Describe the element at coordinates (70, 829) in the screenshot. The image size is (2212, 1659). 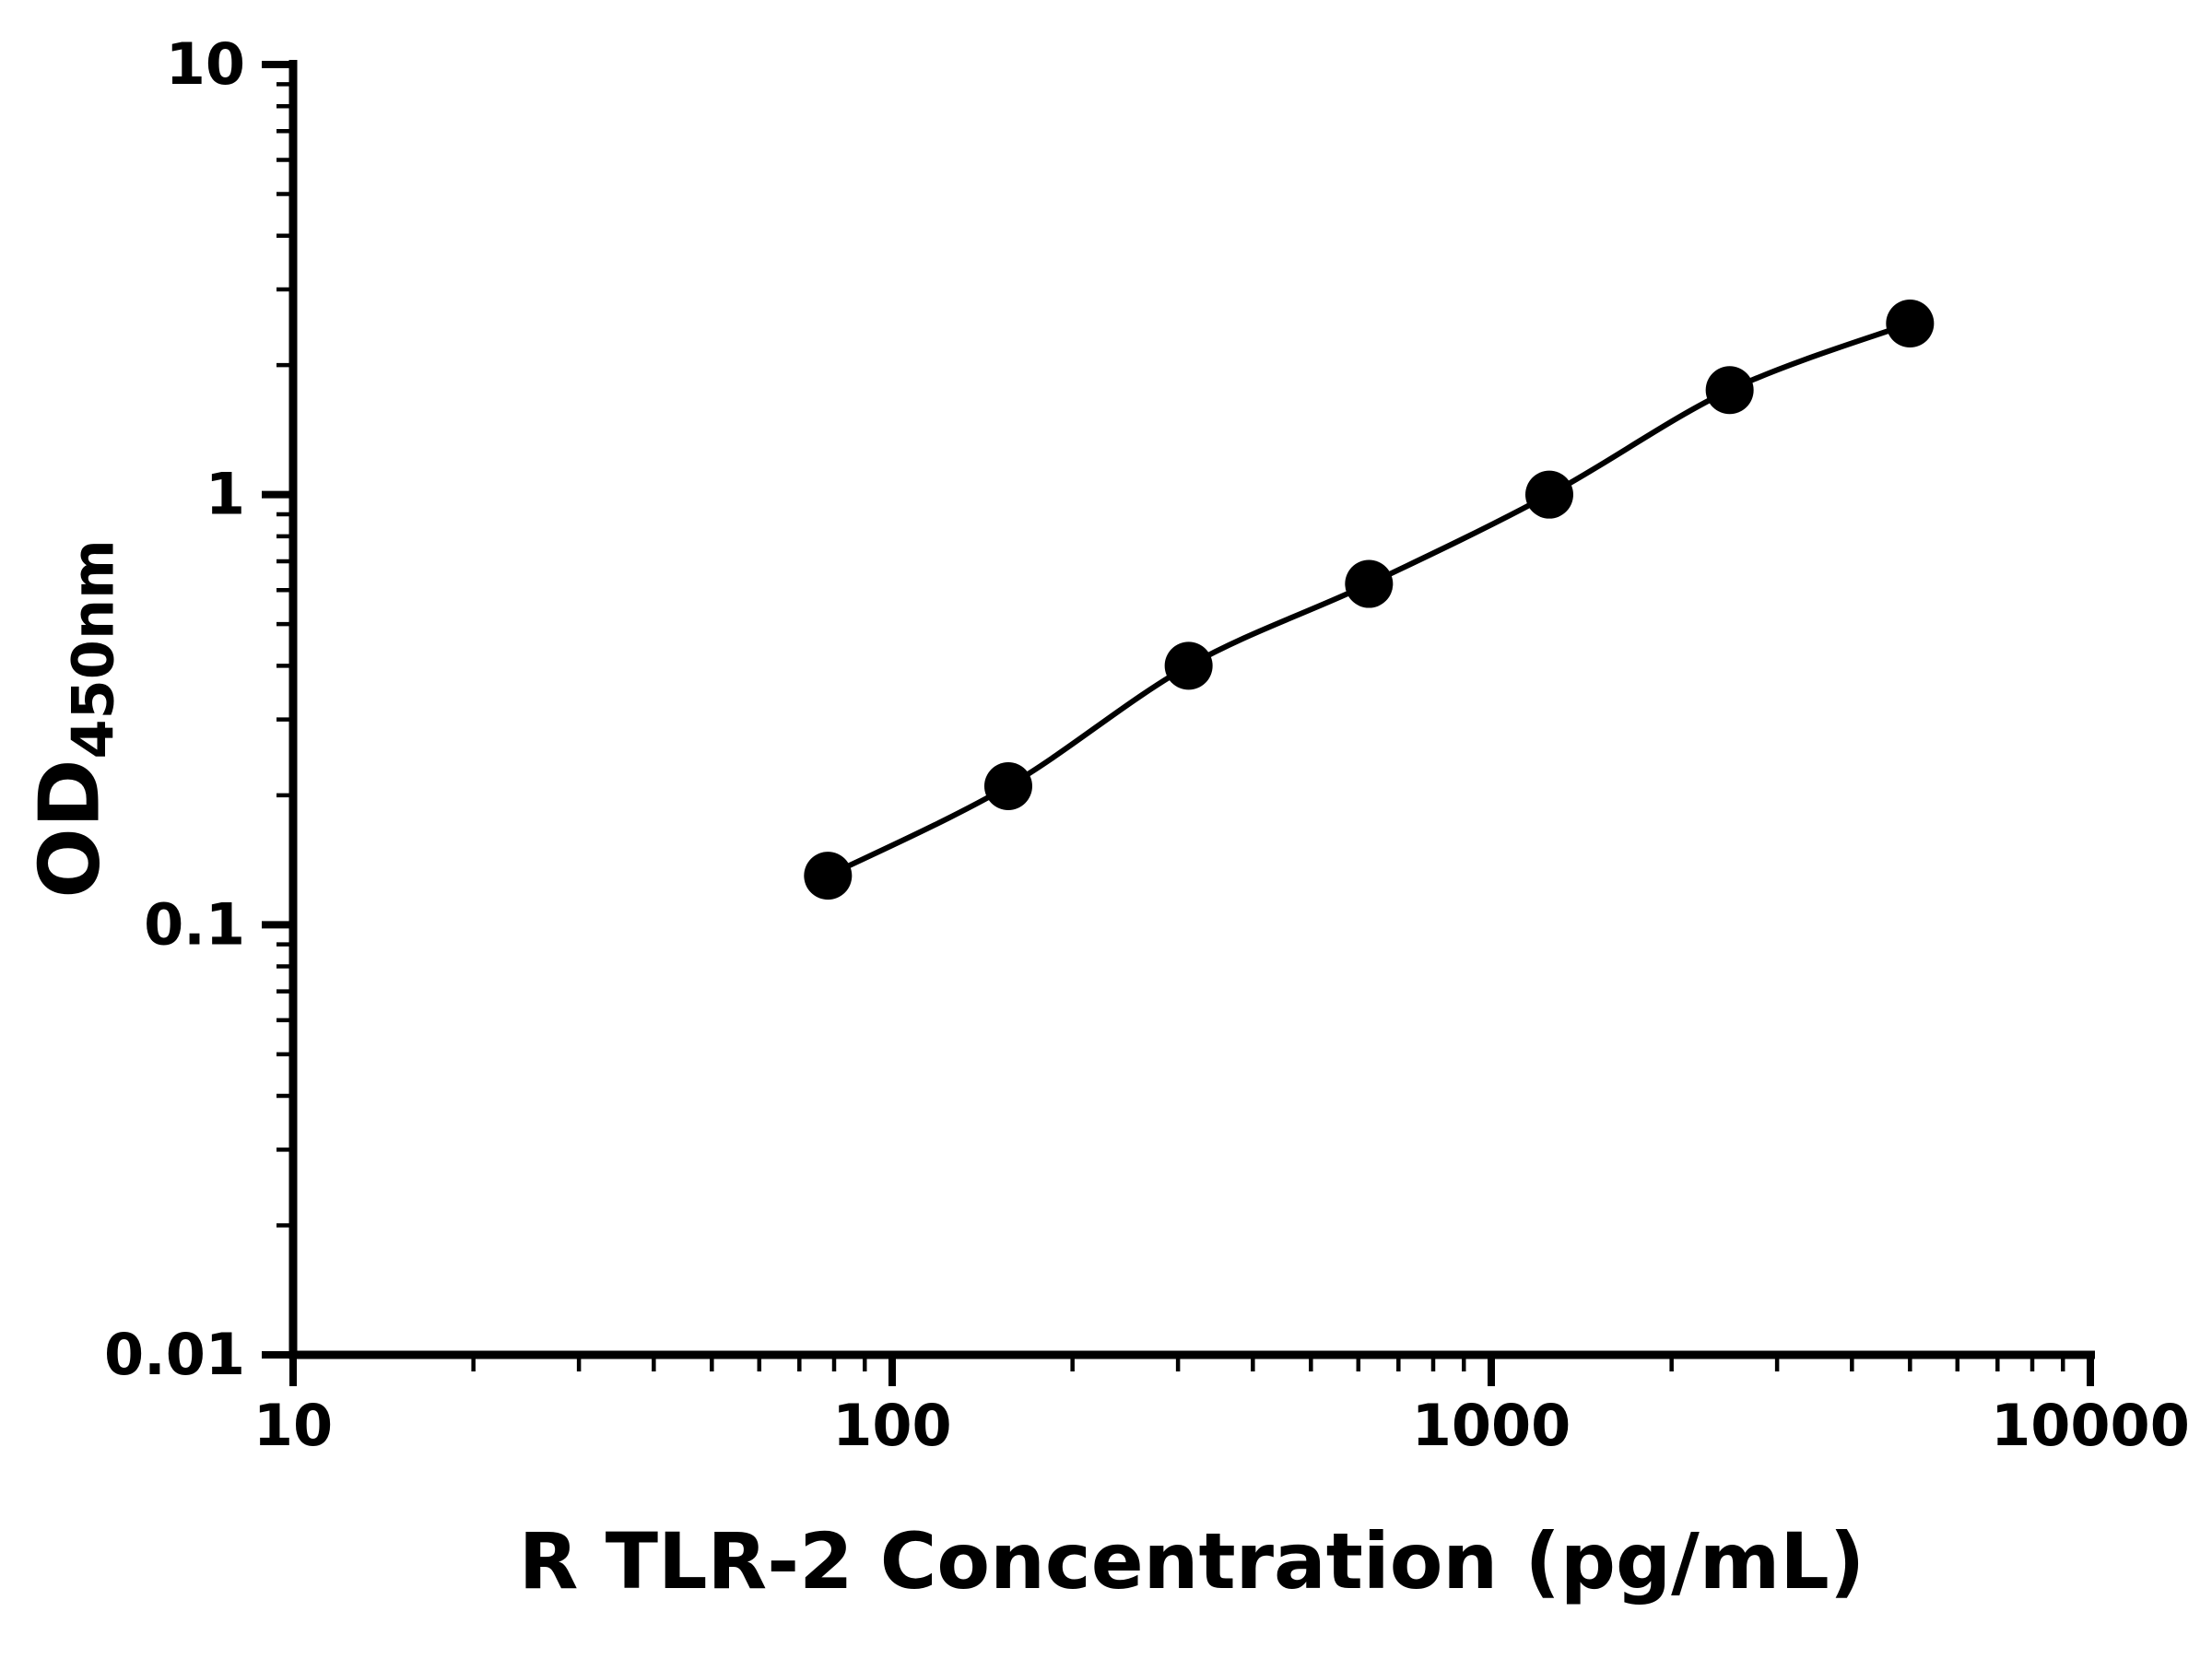
I see `y-axis-title-main: OD` at that location.